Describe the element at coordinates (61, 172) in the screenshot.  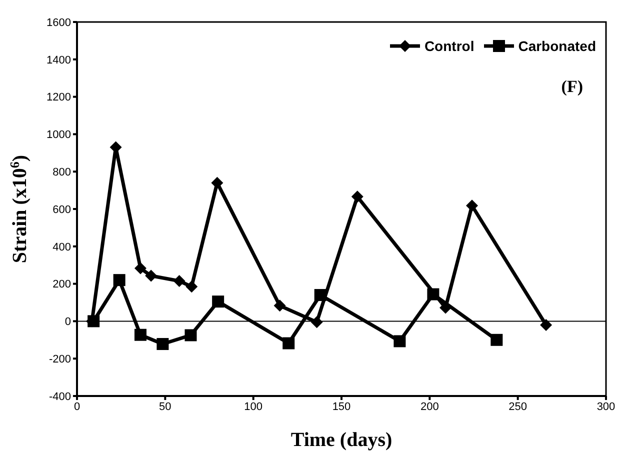
I see `y-tick-label: 800` at that location.